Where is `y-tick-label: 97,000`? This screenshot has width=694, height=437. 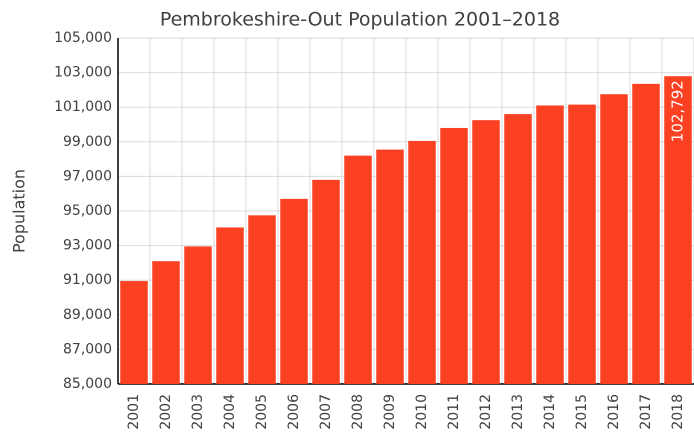
y-tick-label: 97,000 is located at coordinates (87, 176).